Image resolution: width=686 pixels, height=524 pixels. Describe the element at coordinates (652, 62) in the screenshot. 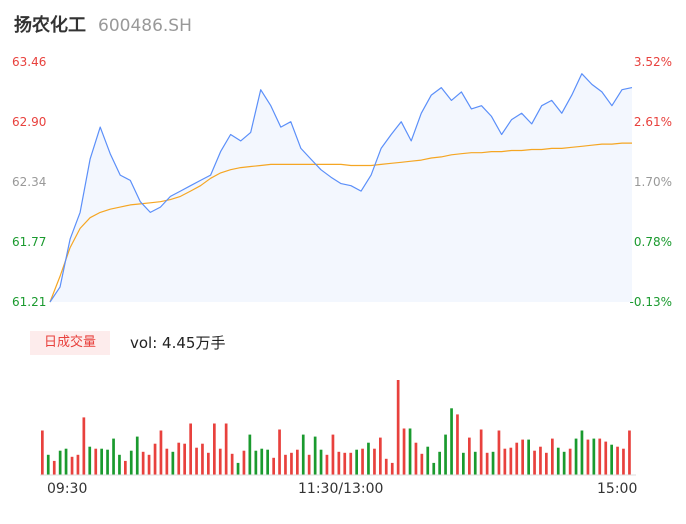

I see `pct-tick-0: 3.52%` at that location.